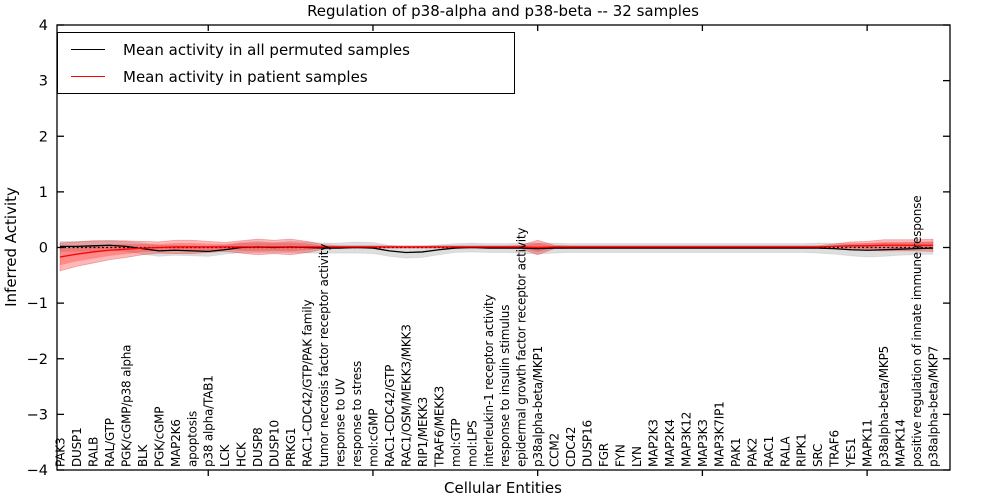 The height and width of the screenshot is (500, 1000). Describe the element at coordinates (37, 360) in the screenshot. I see `y-tick-label: −2` at that location.